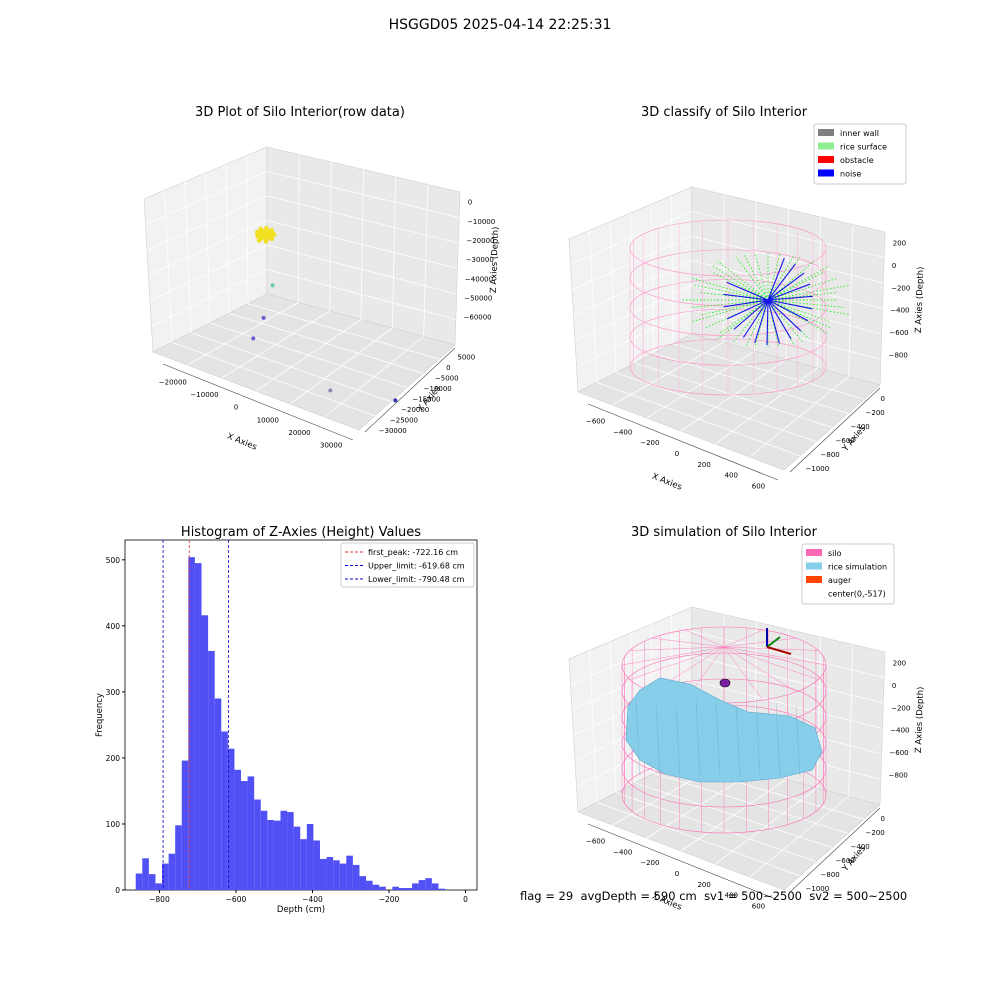 This screenshot has height=1000, width=1000. I want to click on x-tick-label: −200, so click(649, 443).